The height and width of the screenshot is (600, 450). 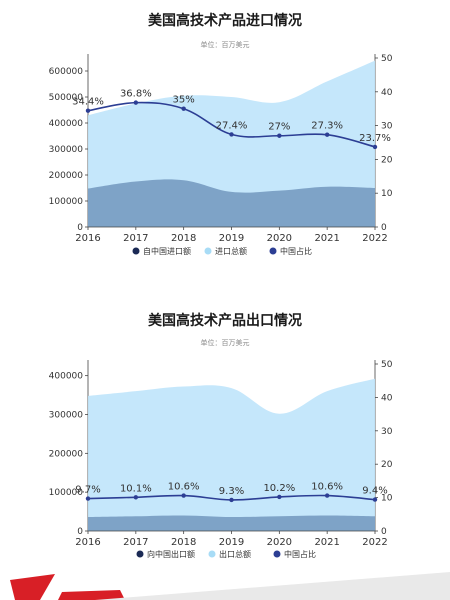 What do you see at coordinates (88, 102) in the screenshot?
I see `data-label: 34.4%` at bounding box center [88, 102].